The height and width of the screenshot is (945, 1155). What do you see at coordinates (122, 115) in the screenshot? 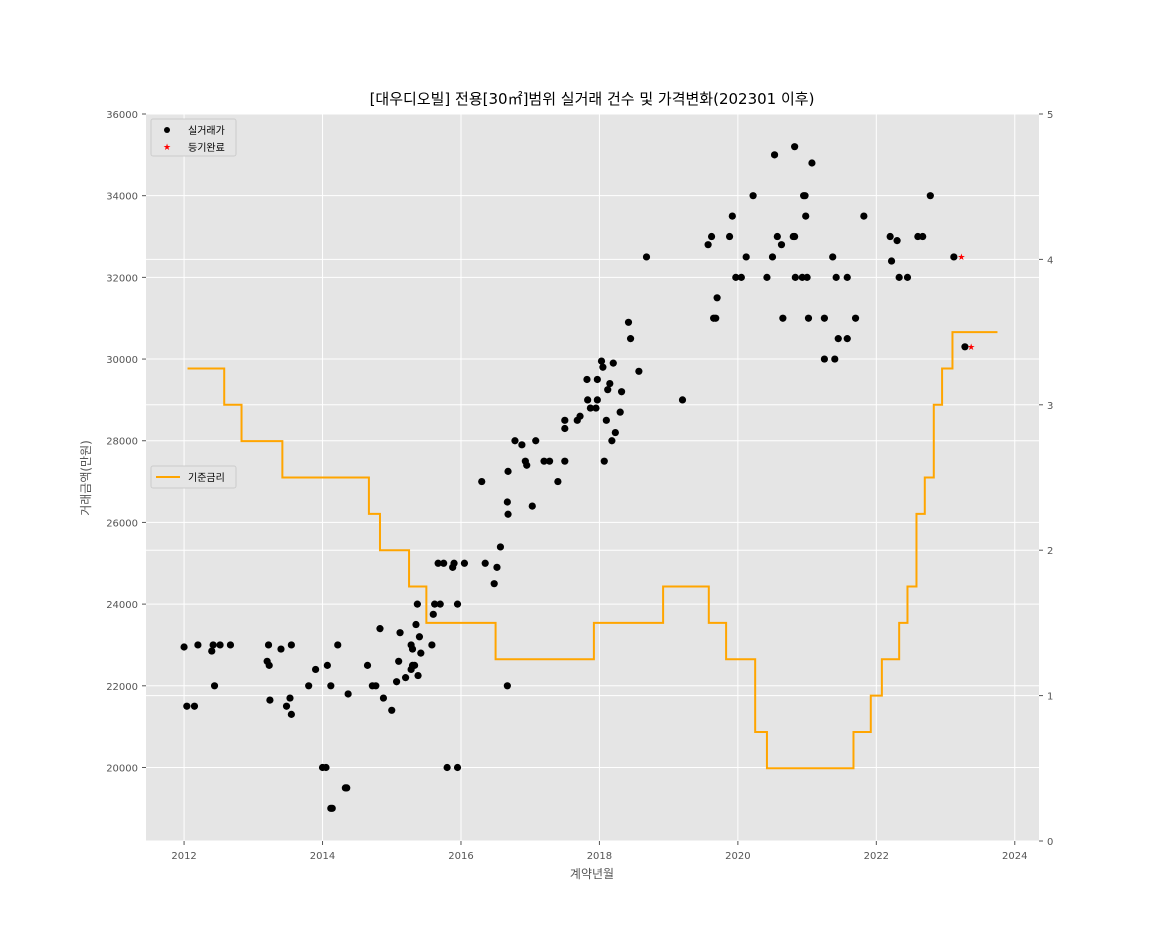
I see `y-tick-label: 36000` at bounding box center [122, 115].